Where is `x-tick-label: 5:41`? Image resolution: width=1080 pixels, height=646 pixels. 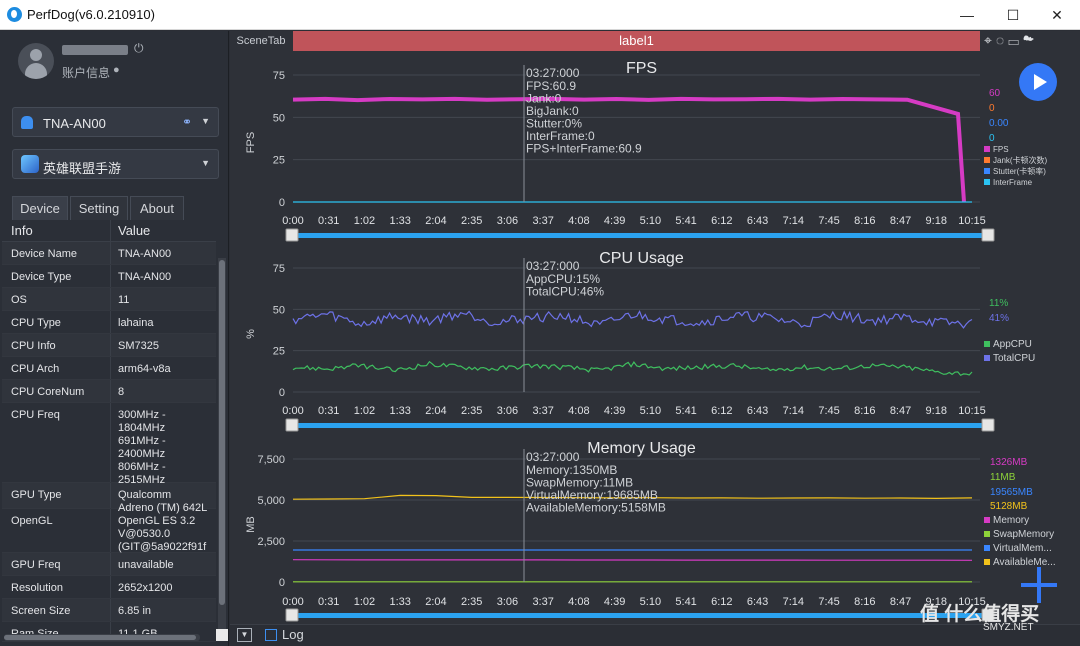
x-tick-label: 5:41 is located at coordinates (685, 221).